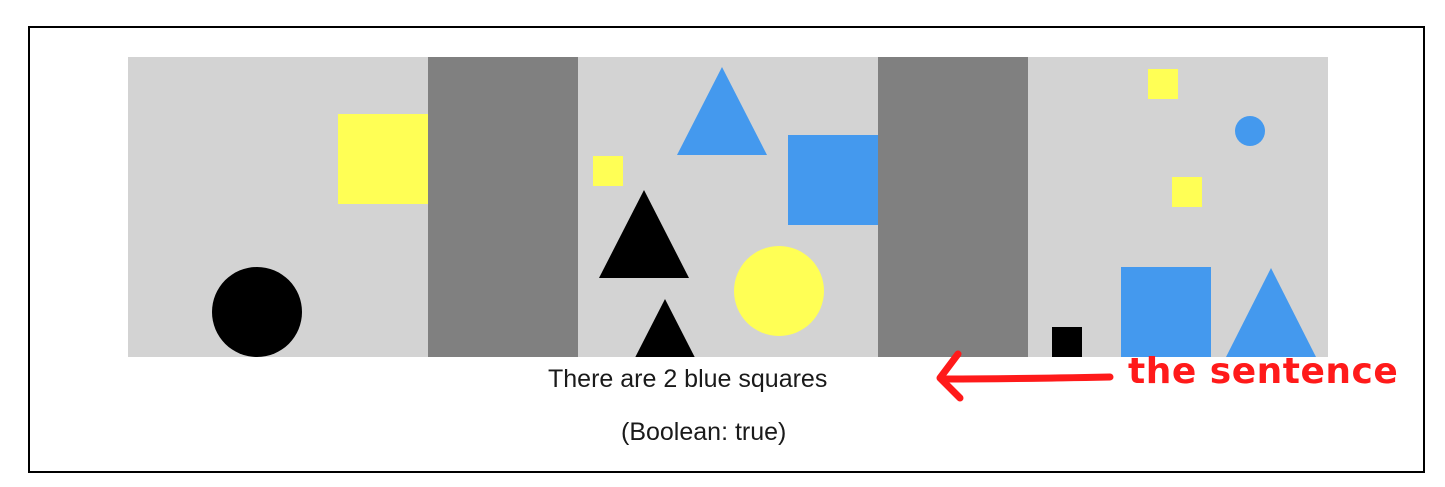 The width and height of the screenshot is (1445, 487). What do you see at coordinates (608, 171) in the screenshot?
I see `yellow-small-square-shape` at bounding box center [608, 171].